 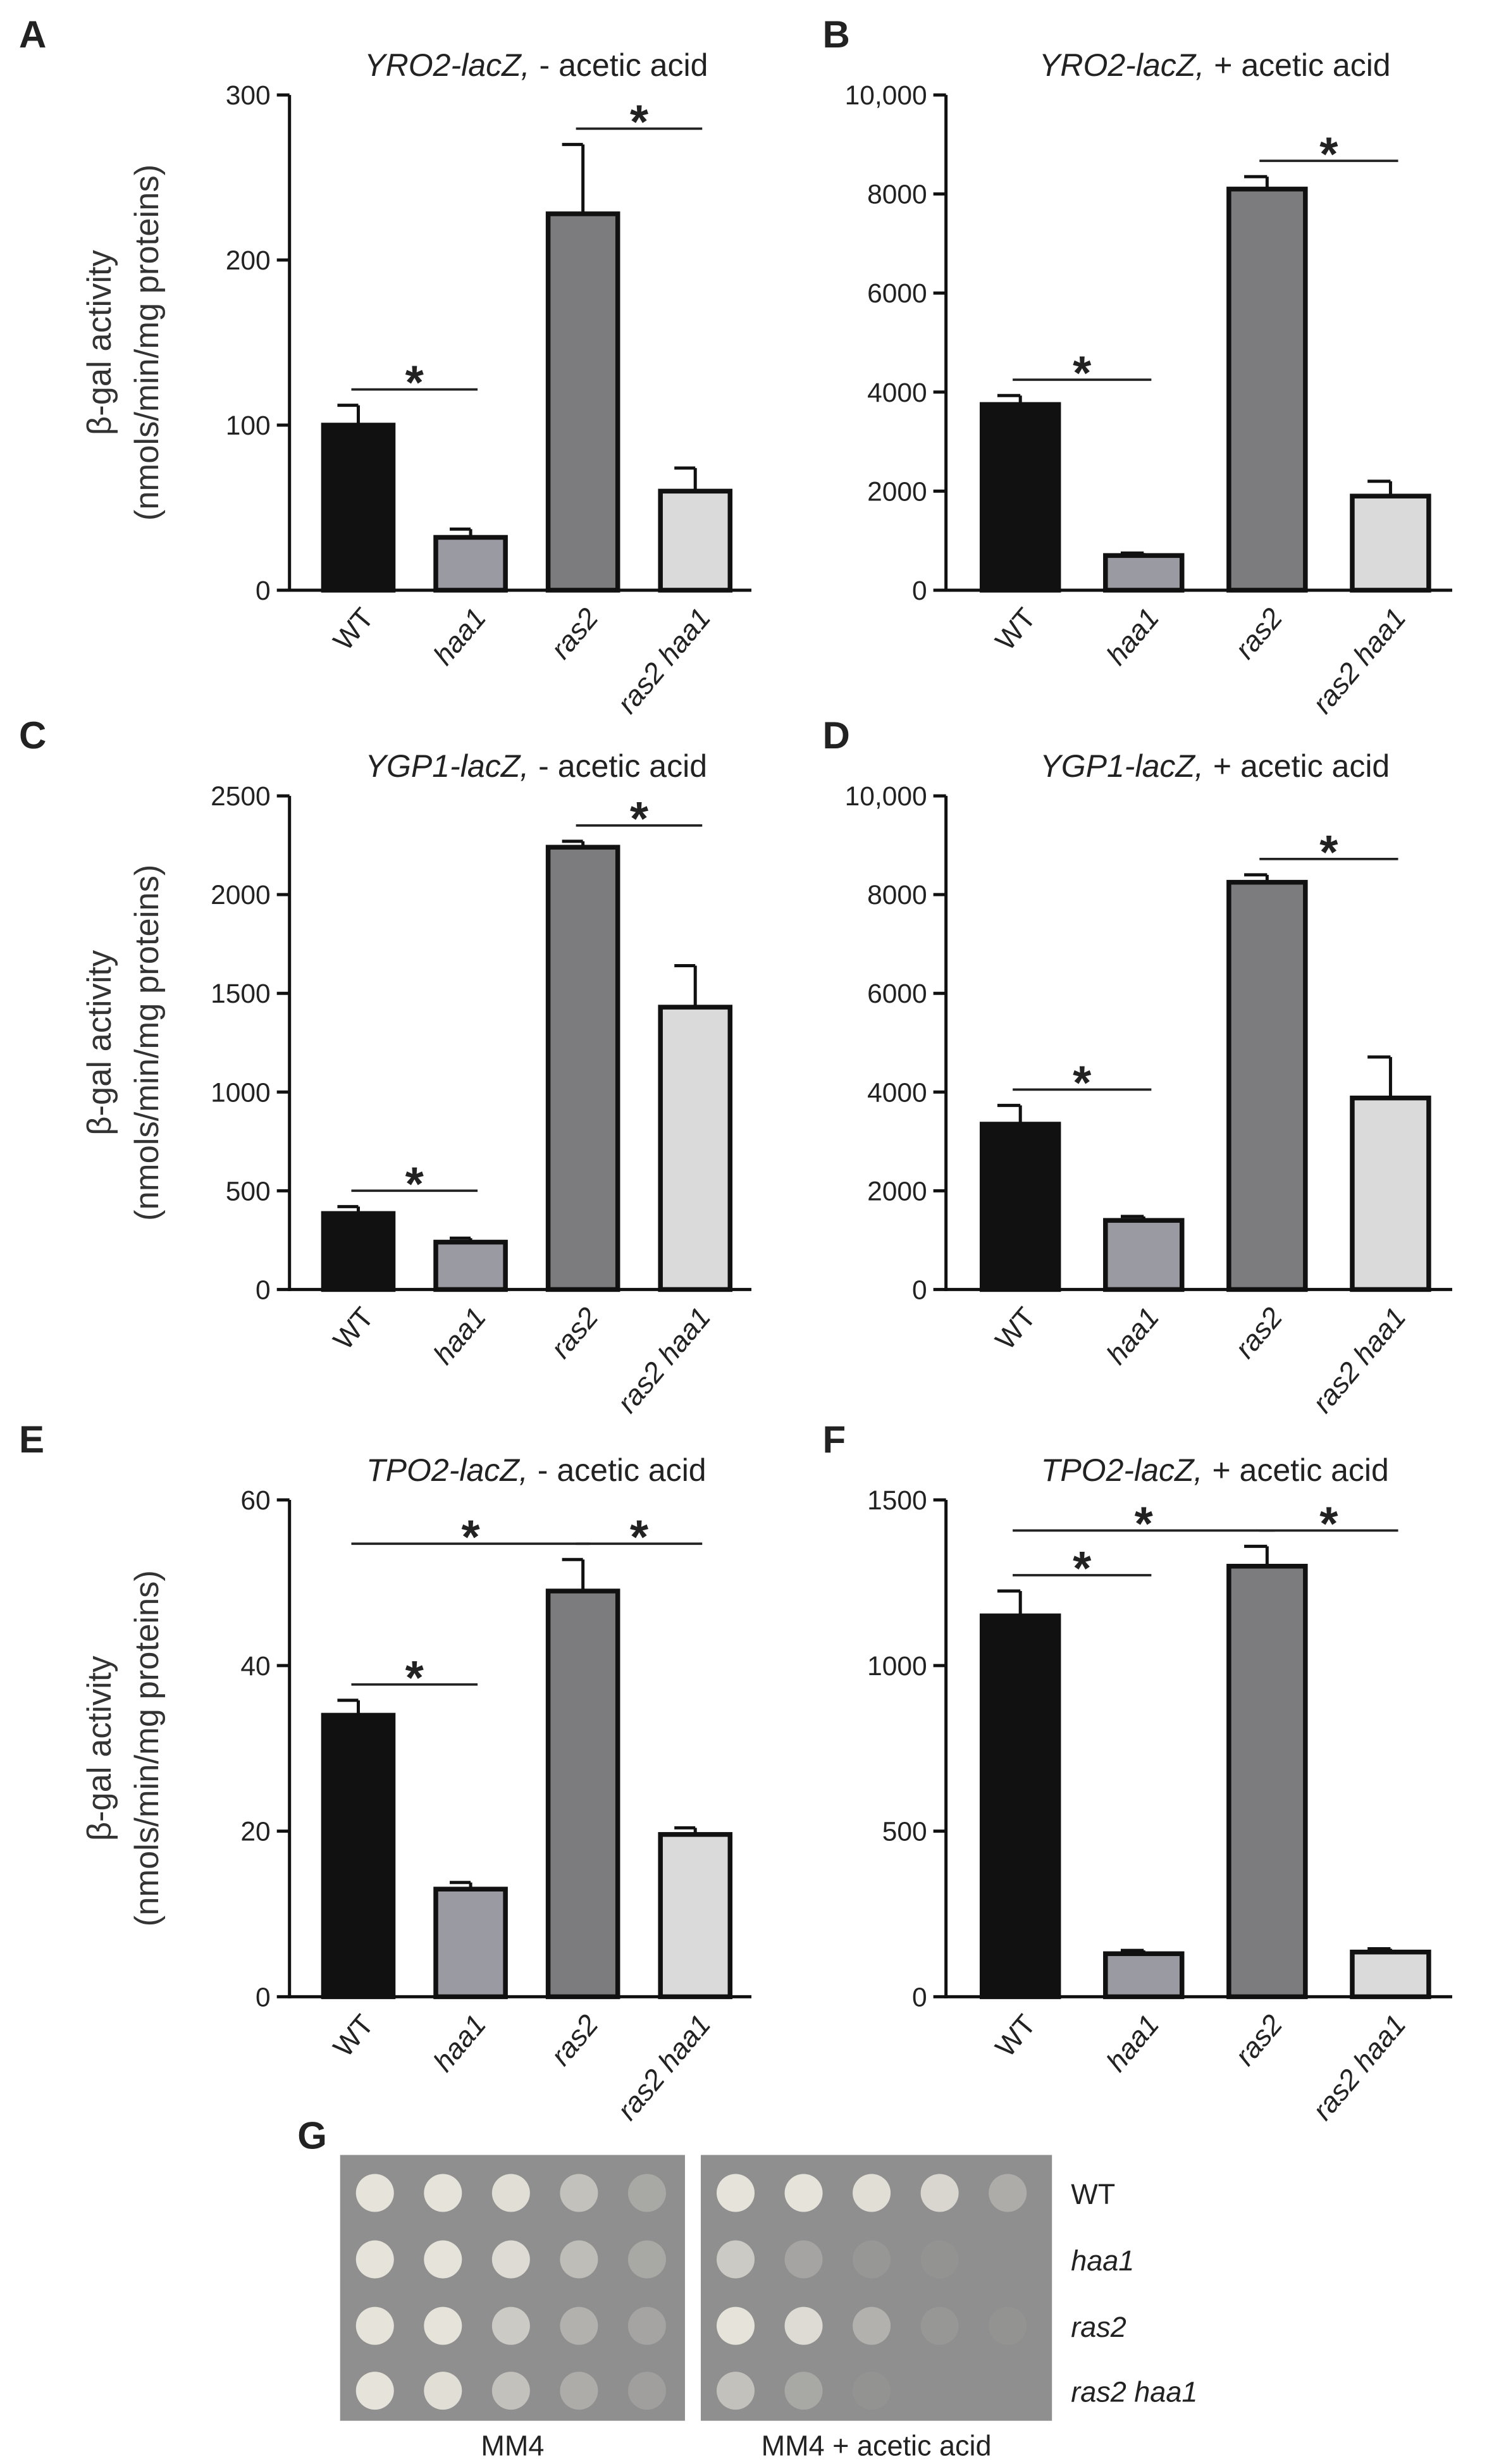 What do you see at coordinates (536, 766) in the screenshot?
I see `chart-title: YGP1-lacZ, - acetic acid` at bounding box center [536, 766].